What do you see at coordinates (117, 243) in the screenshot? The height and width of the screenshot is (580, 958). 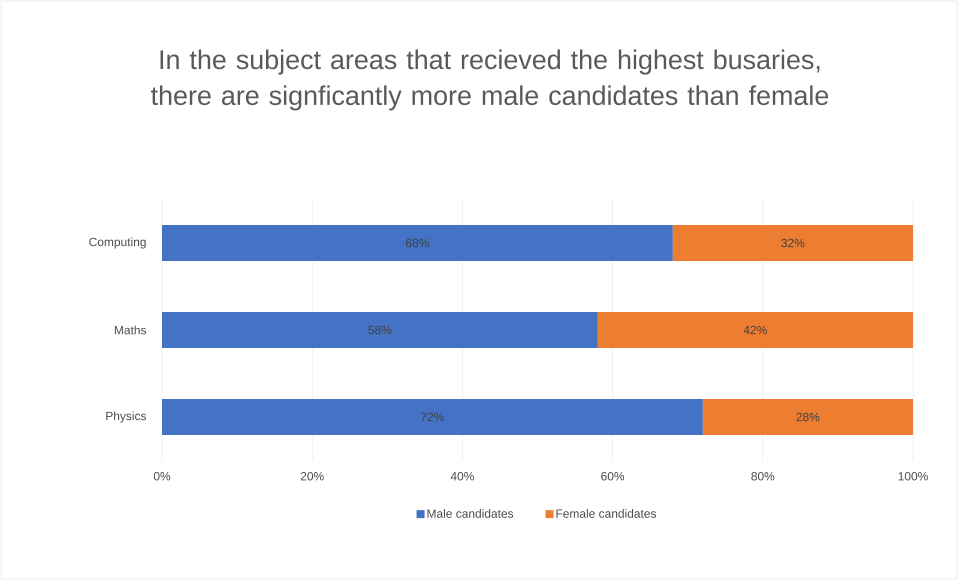 I see `y-tick-label: Computing` at bounding box center [117, 243].